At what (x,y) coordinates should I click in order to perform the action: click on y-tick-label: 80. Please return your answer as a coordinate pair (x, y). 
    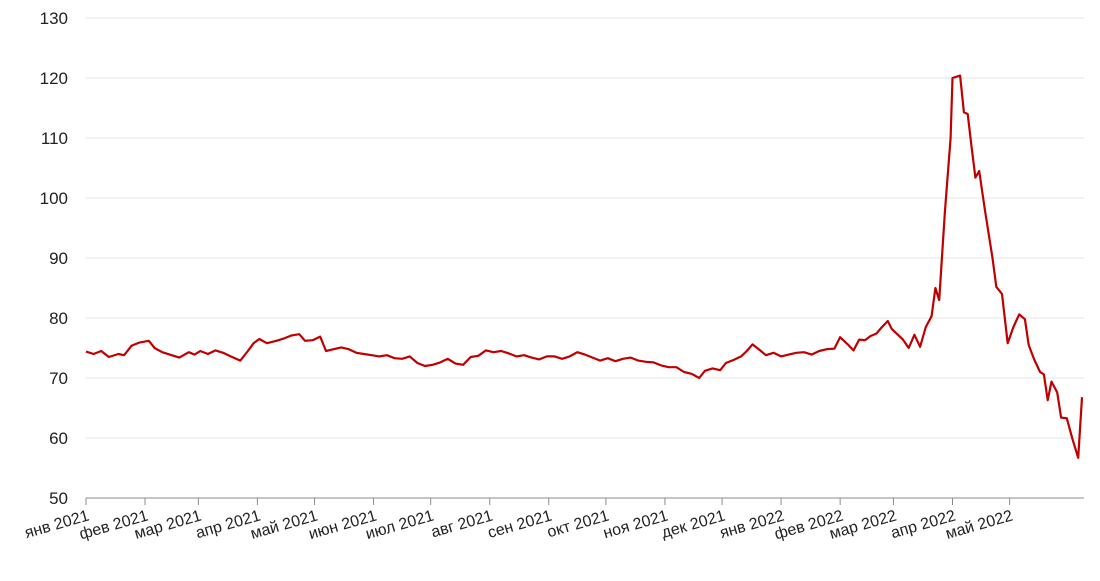
    Looking at the image, I should click on (58, 318).